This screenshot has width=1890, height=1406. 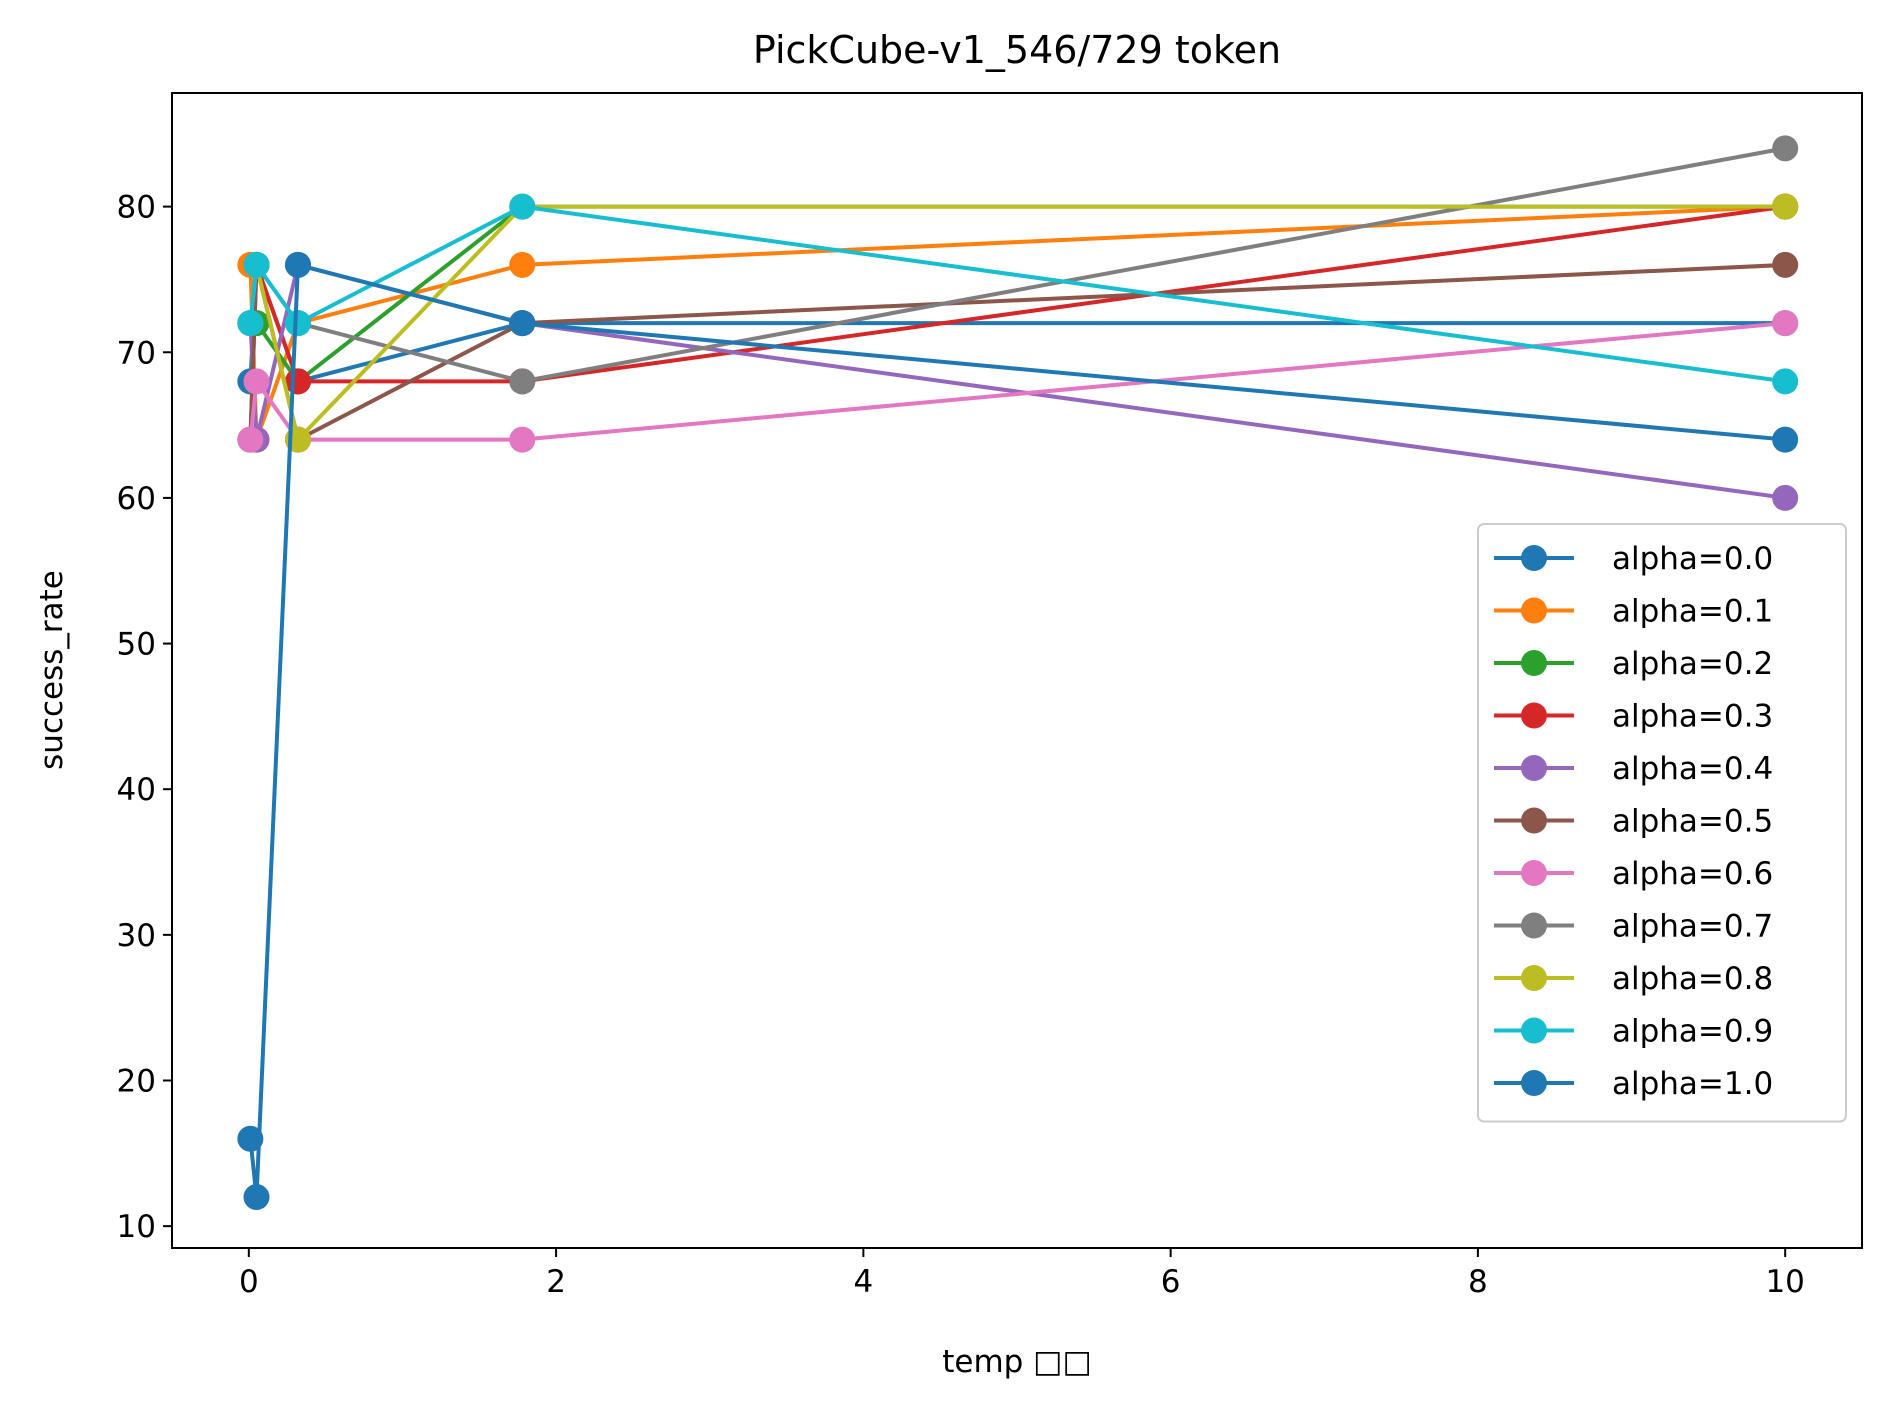 I want to click on legend-label: alpha=0.1, so click(x=1692, y=612).